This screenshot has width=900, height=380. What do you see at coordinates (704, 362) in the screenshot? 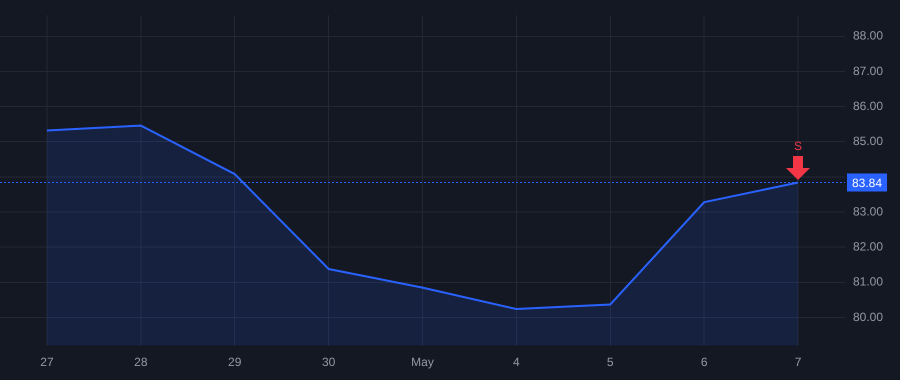
I see `x-tick-label: 6` at bounding box center [704, 362].